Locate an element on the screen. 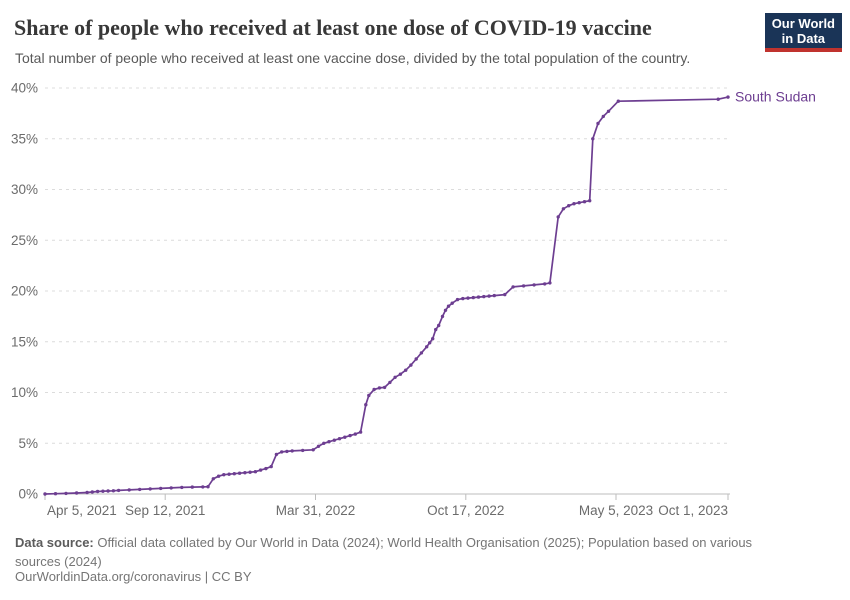 The height and width of the screenshot is (600, 850). y-axis-tick-label: 0% is located at coordinates (28, 494).